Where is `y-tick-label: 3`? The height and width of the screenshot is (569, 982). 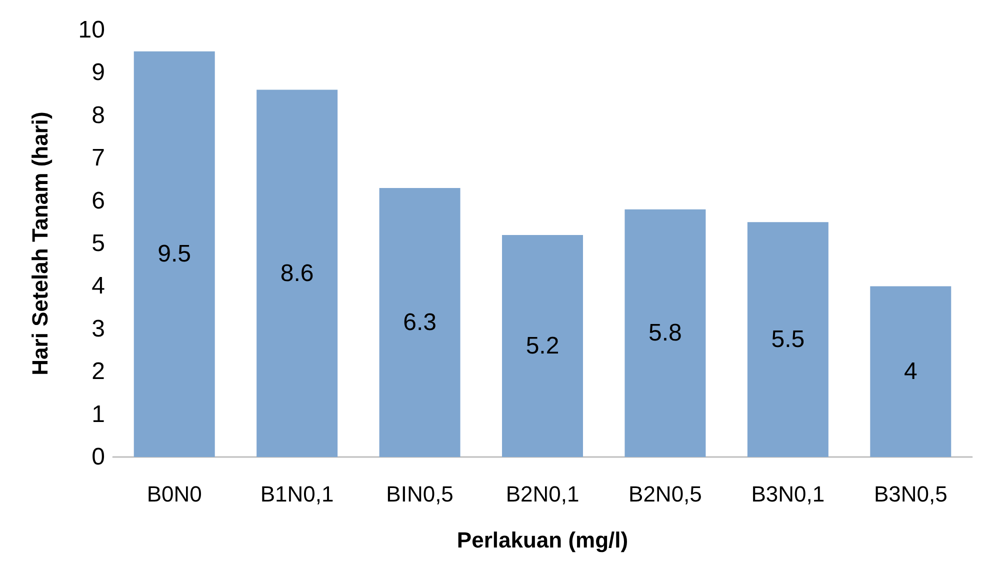
y-tick-label: 3 is located at coordinates (98, 328).